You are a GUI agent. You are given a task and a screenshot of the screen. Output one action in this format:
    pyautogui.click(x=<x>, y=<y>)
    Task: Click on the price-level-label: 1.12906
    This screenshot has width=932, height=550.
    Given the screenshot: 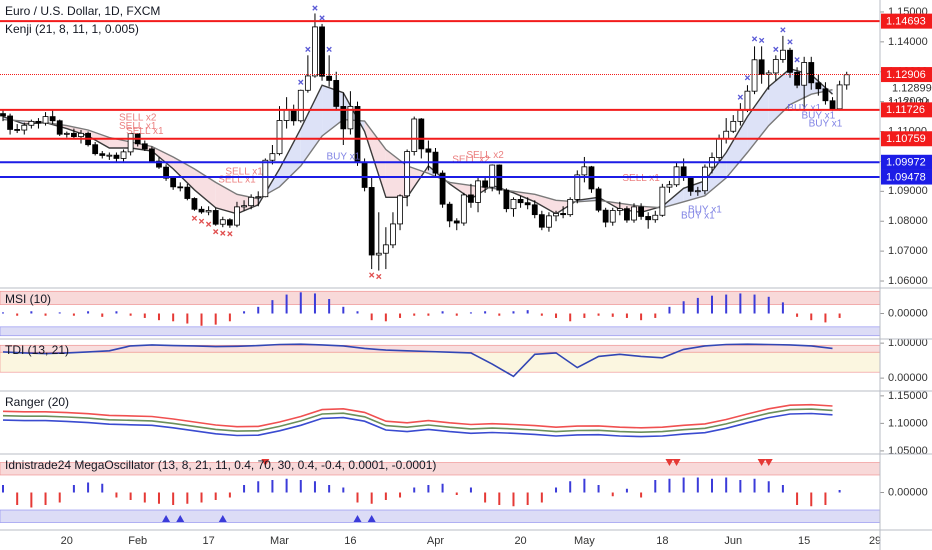 What is the action you would take?
    pyautogui.click(x=906, y=75)
    